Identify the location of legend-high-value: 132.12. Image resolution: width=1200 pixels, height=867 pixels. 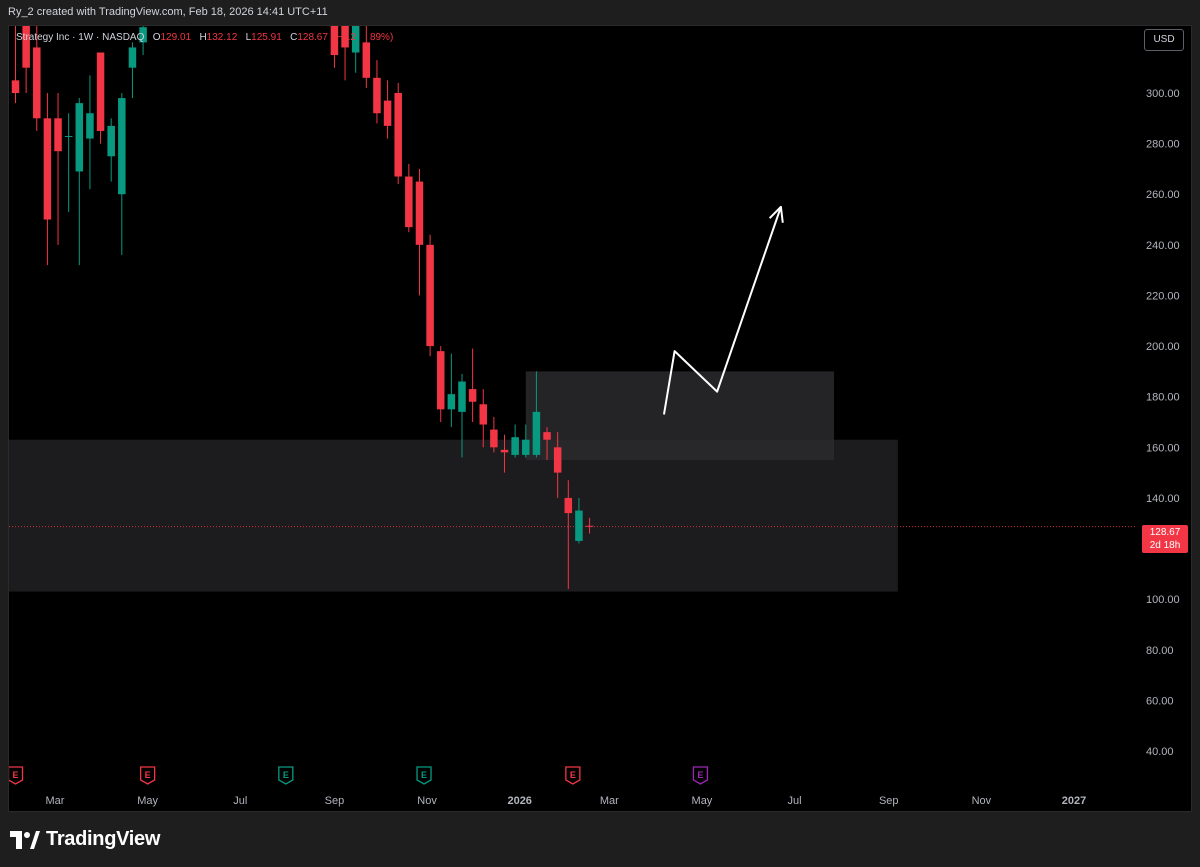
(222, 37).